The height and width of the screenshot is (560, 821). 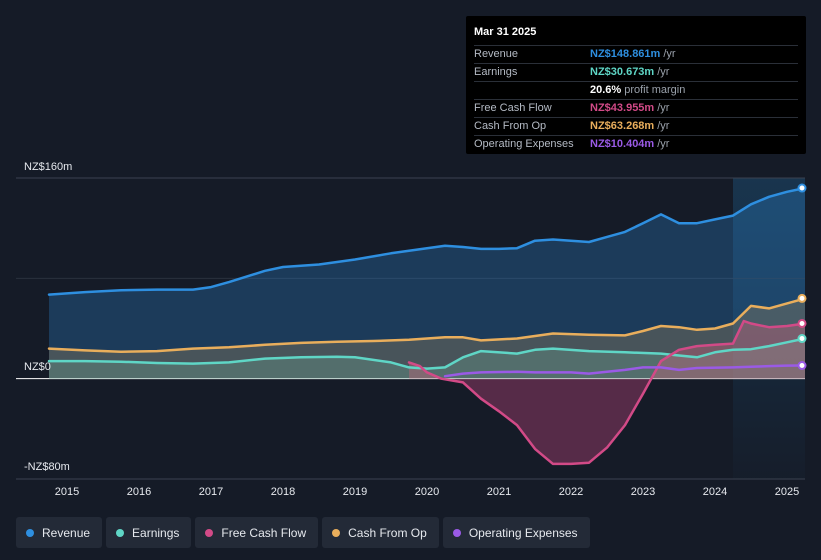 I want to click on tooltip-row-value: 20.6%, so click(x=606, y=90).